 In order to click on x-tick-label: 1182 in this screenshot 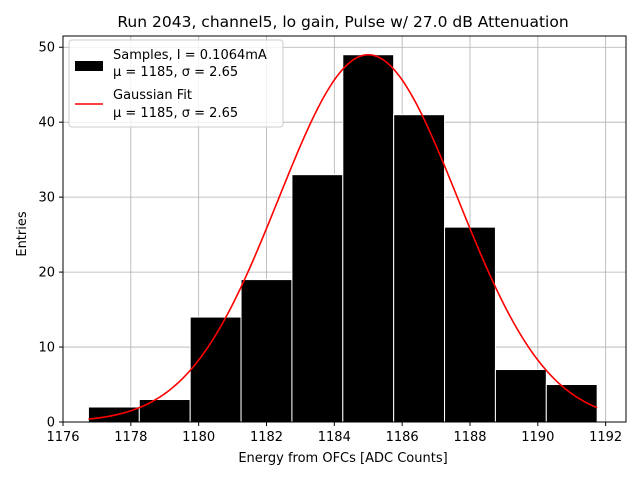, I will do `click(266, 437)`.